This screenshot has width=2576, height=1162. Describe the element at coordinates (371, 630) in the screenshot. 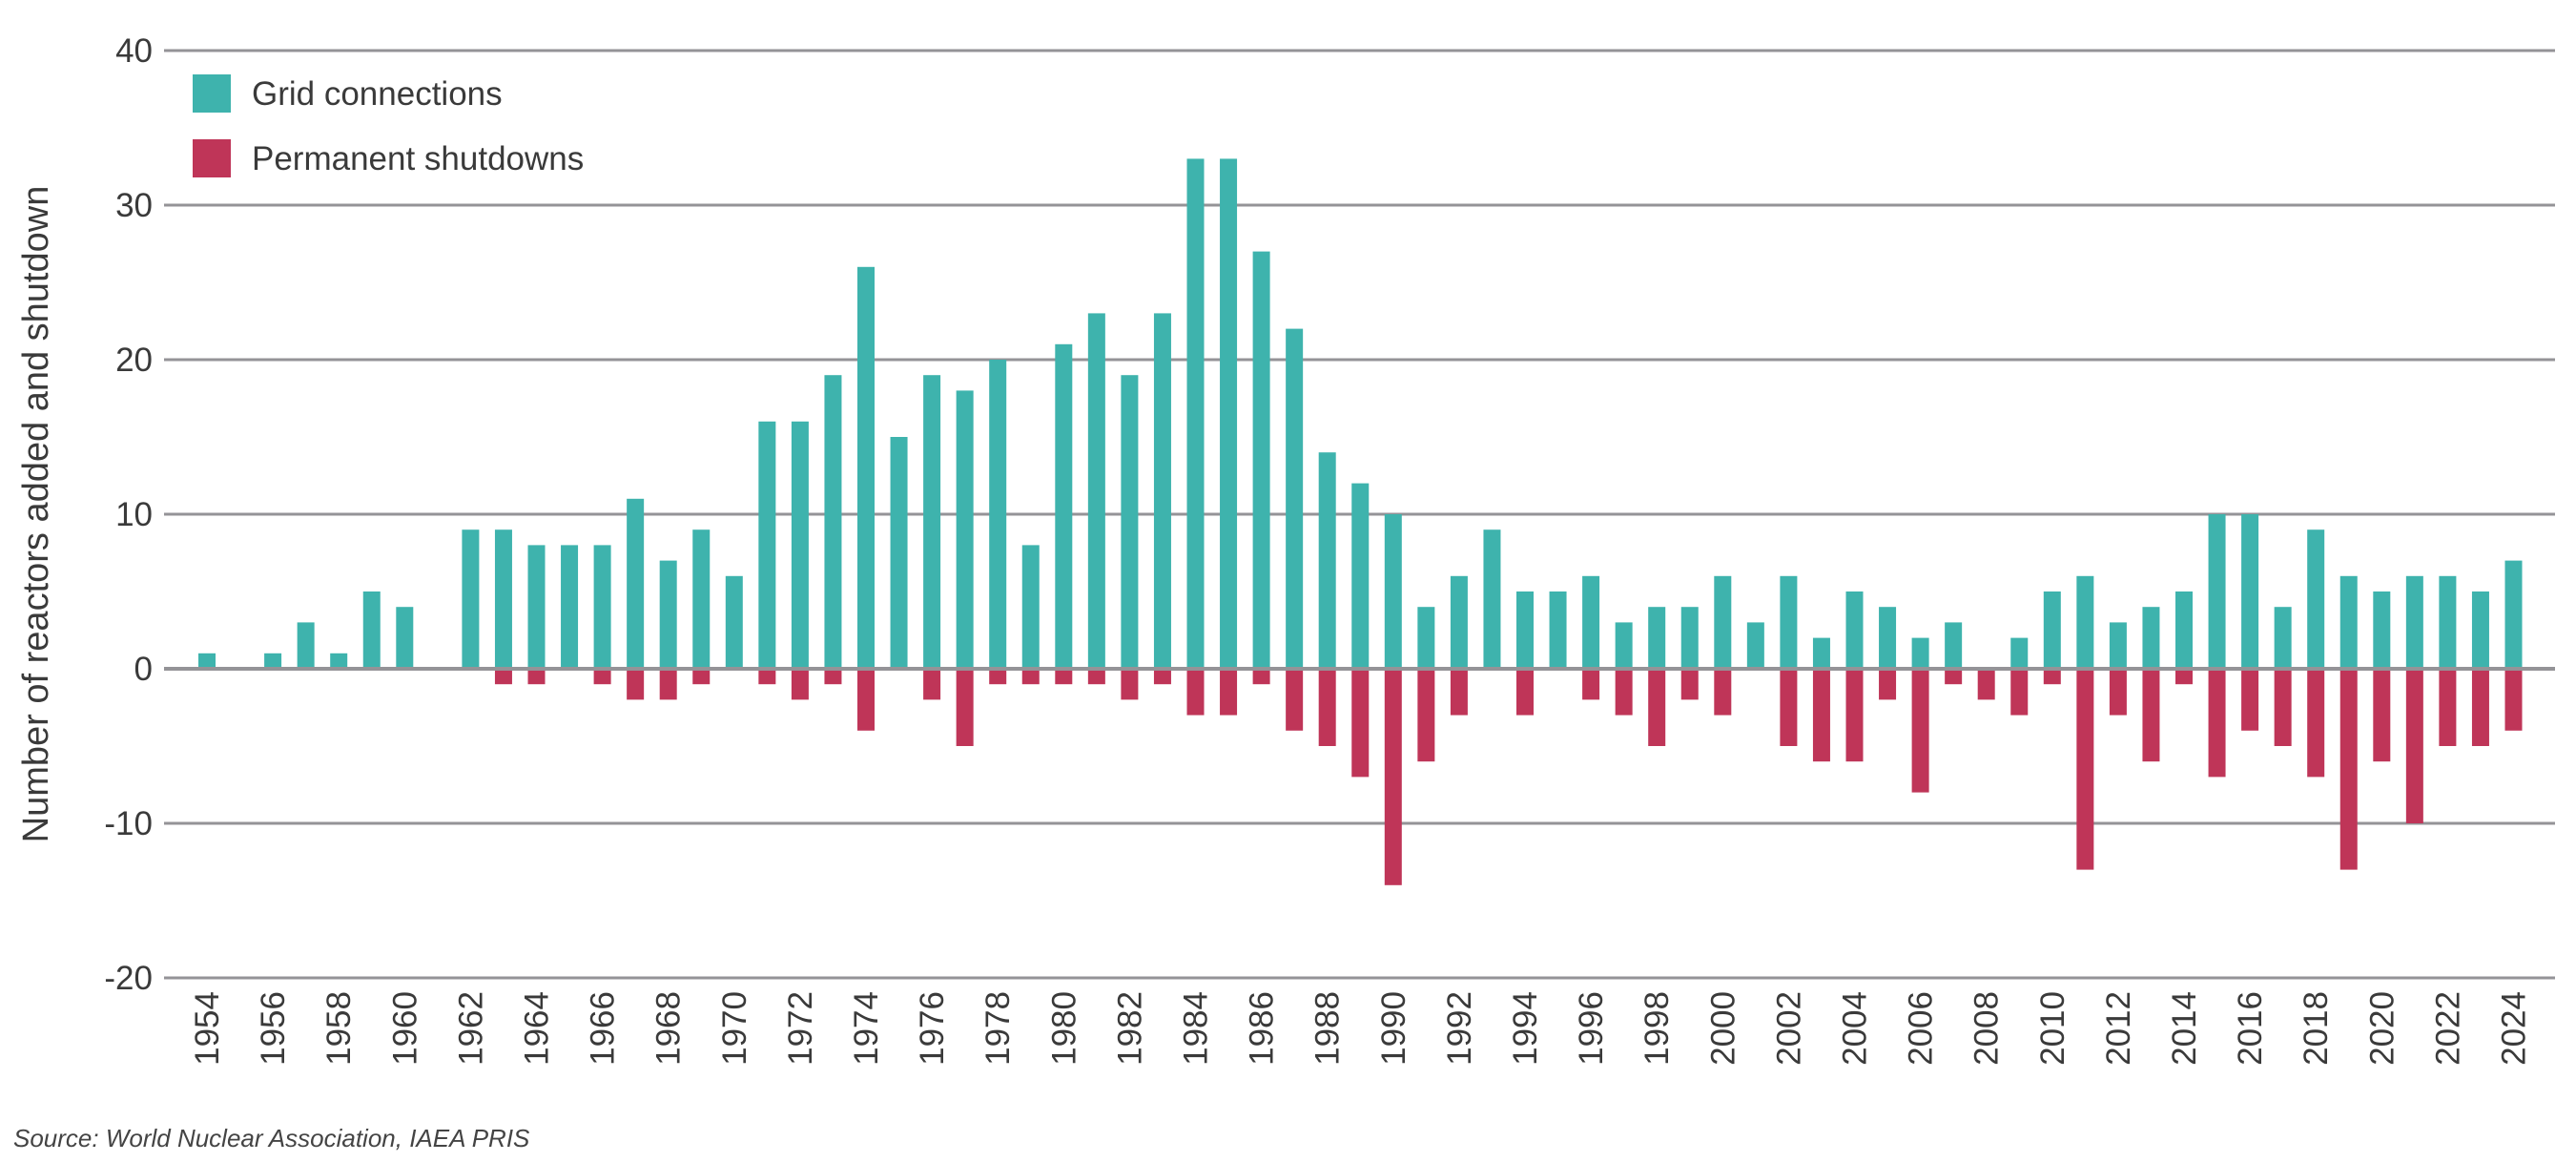

I see `grid-connection-bar-1959` at that location.